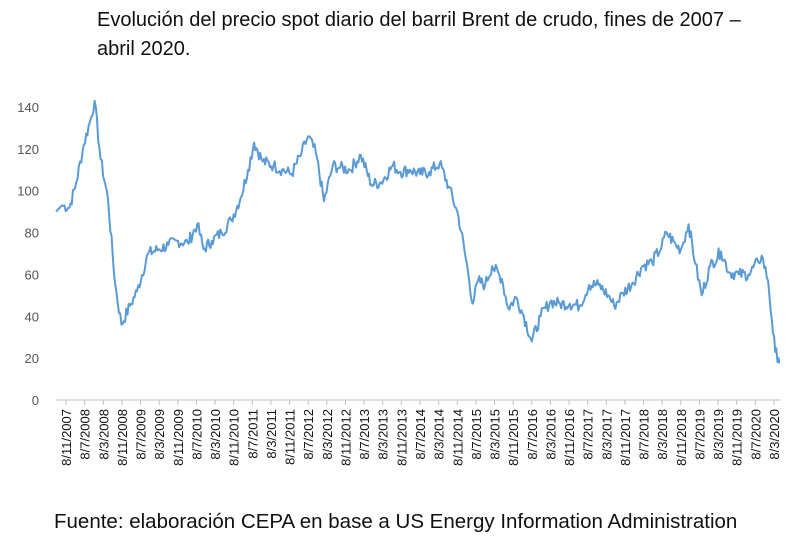 The height and width of the screenshot is (536, 800). What do you see at coordinates (196, 434) in the screenshot?
I see `x-tick-label: 8/7/2010` at bounding box center [196, 434].